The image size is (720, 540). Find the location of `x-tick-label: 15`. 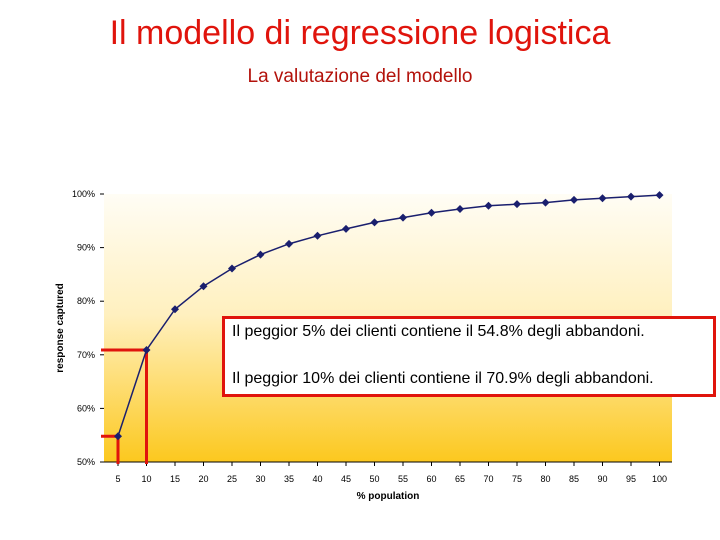

x-tick-label: 15 is located at coordinates (175, 479).